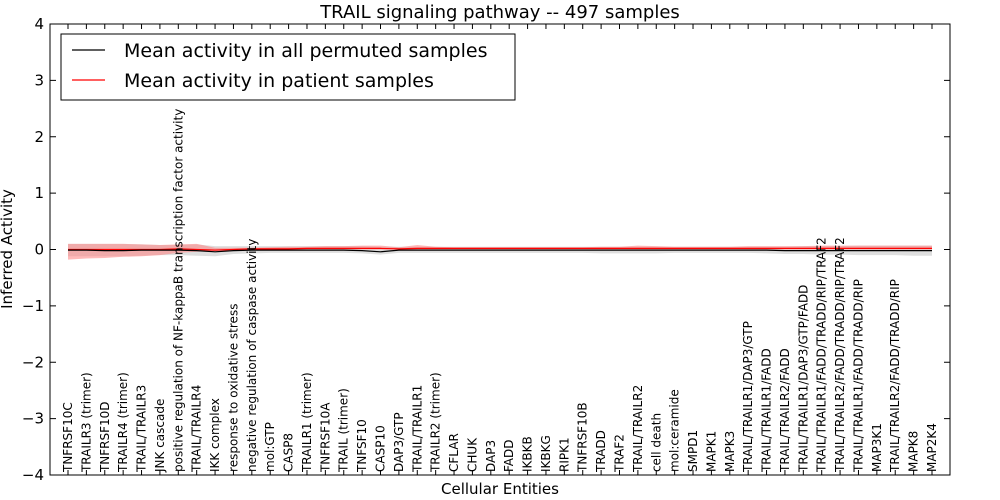  Describe the element at coordinates (33, 306) in the screenshot. I see `ytick-label: −1` at that location.